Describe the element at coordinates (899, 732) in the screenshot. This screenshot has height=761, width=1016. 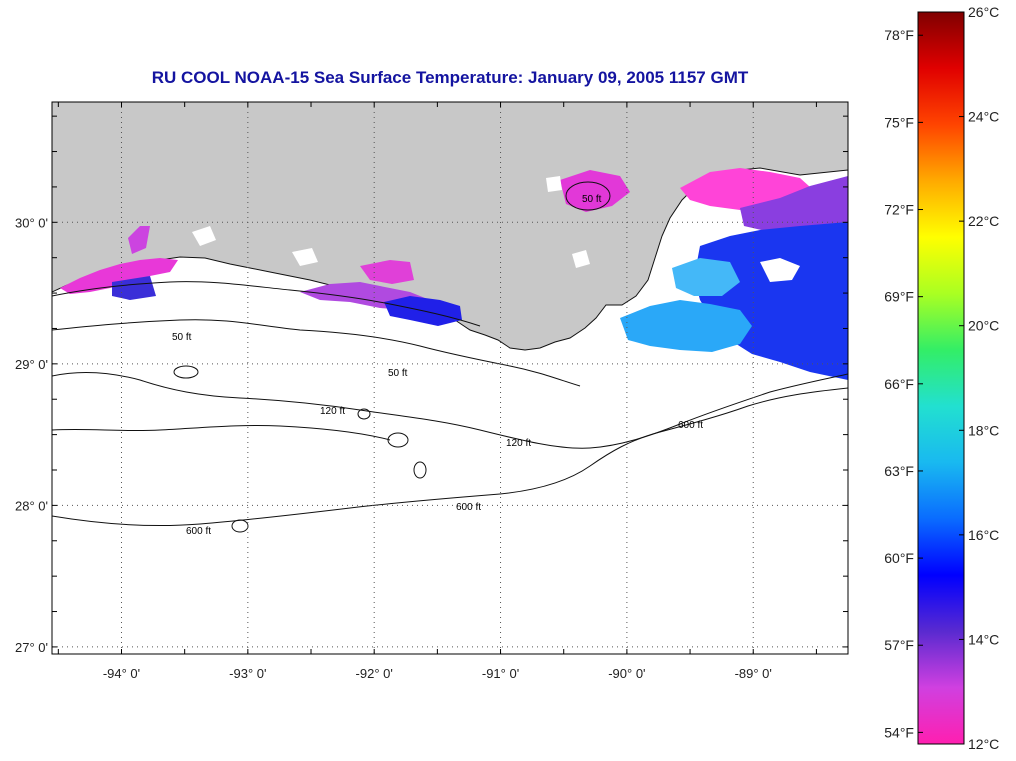
I see `colorbar-label-fahrenheit: 54°F` at that location.